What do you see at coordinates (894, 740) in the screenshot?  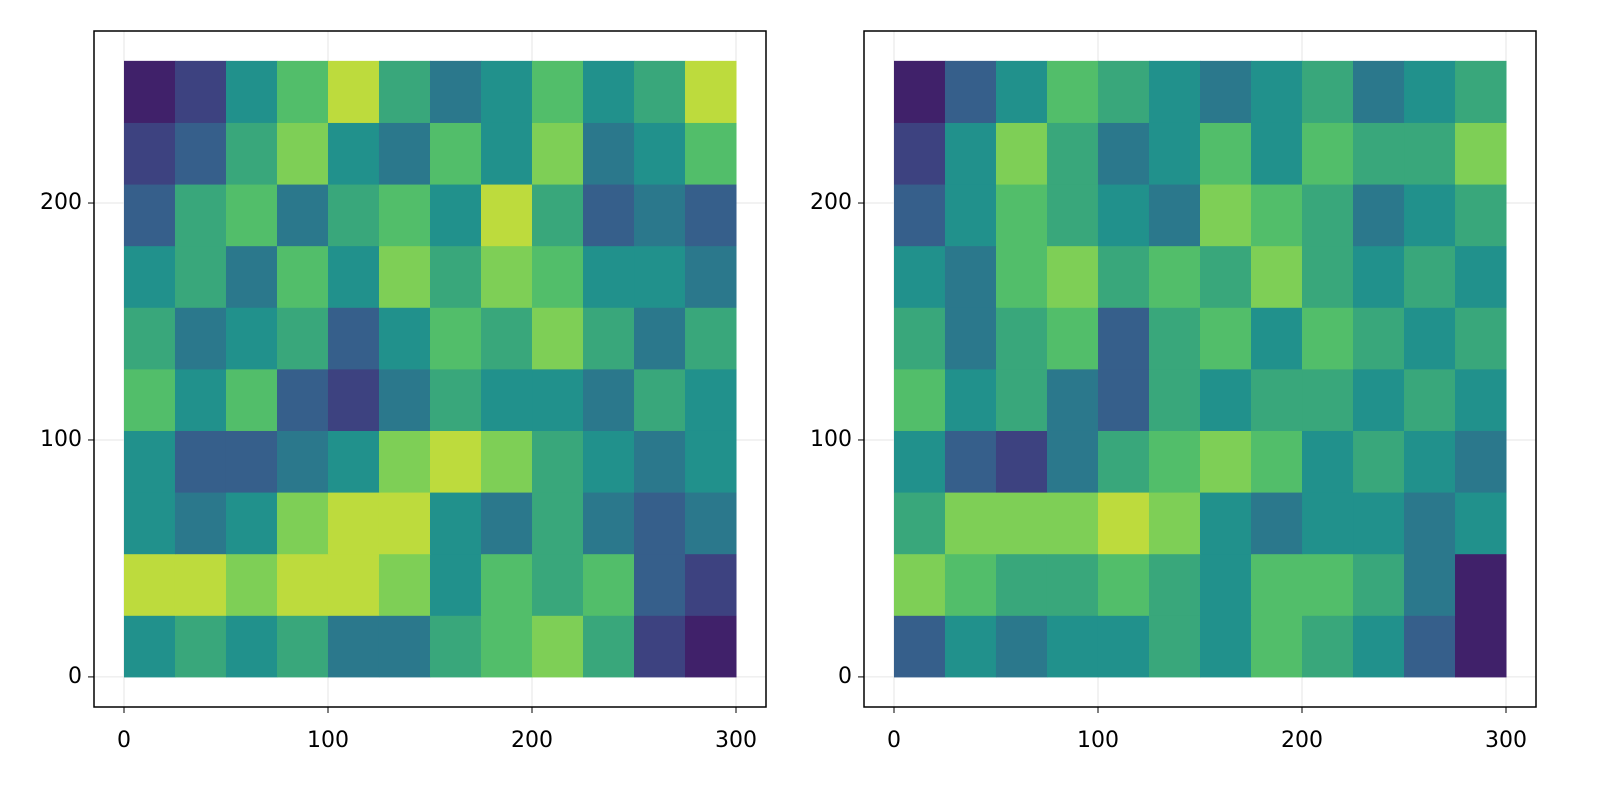 I see `x-tick-label: 0` at bounding box center [894, 740].